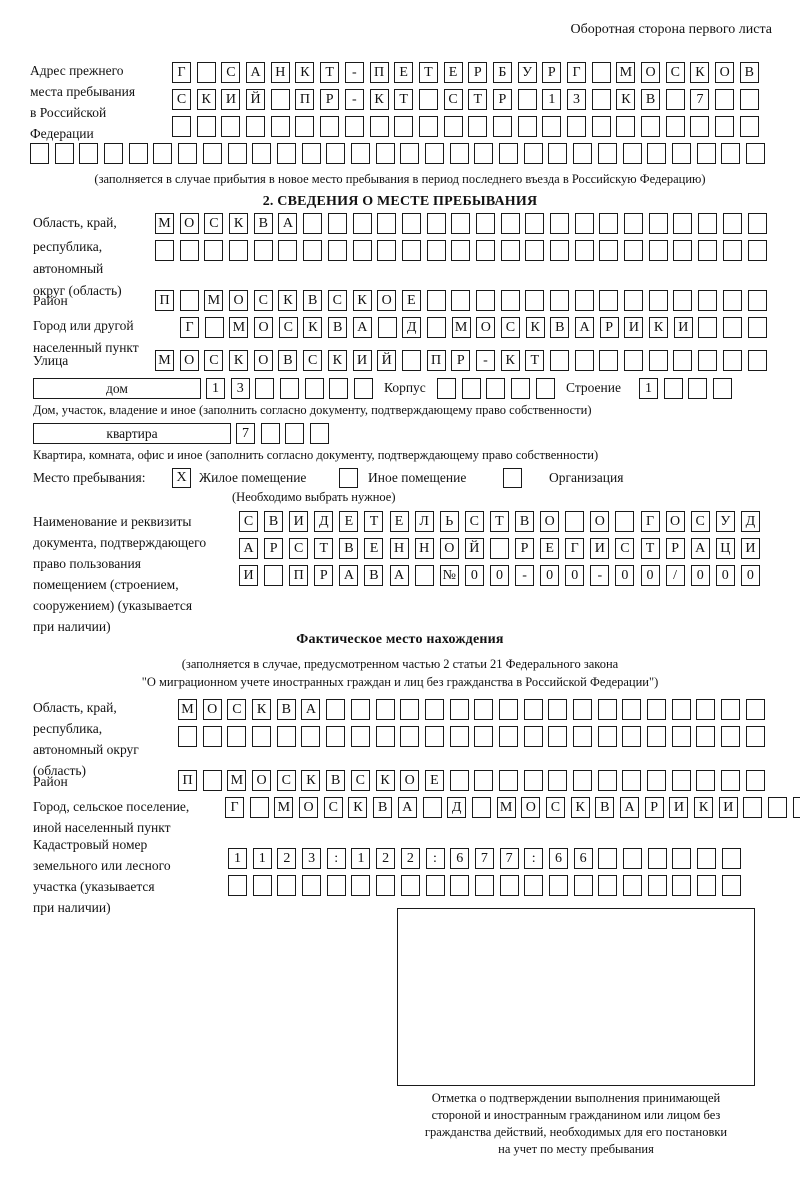 The image size is (800, 1180). I want to click on cadastral-row-1-cell-14: 6, so click(558, 858).